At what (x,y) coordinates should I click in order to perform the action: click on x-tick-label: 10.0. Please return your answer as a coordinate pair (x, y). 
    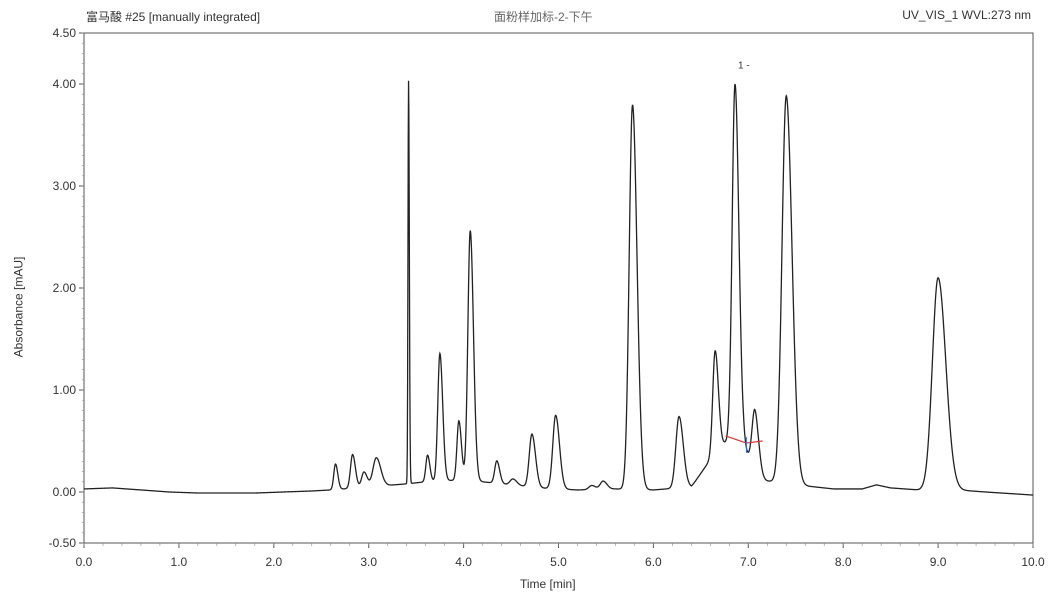
    Looking at the image, I should click on (1033, 562).